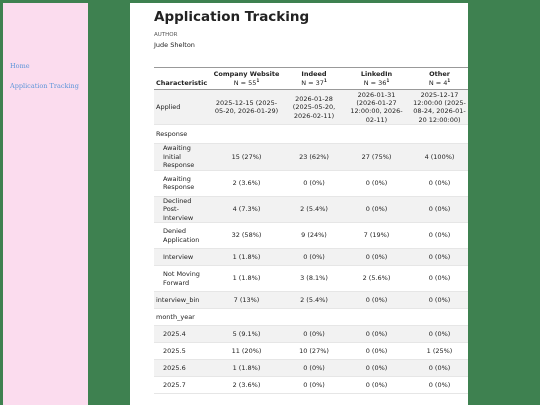  I want to click on table-cell: 15 (27%), so click(246, 157).